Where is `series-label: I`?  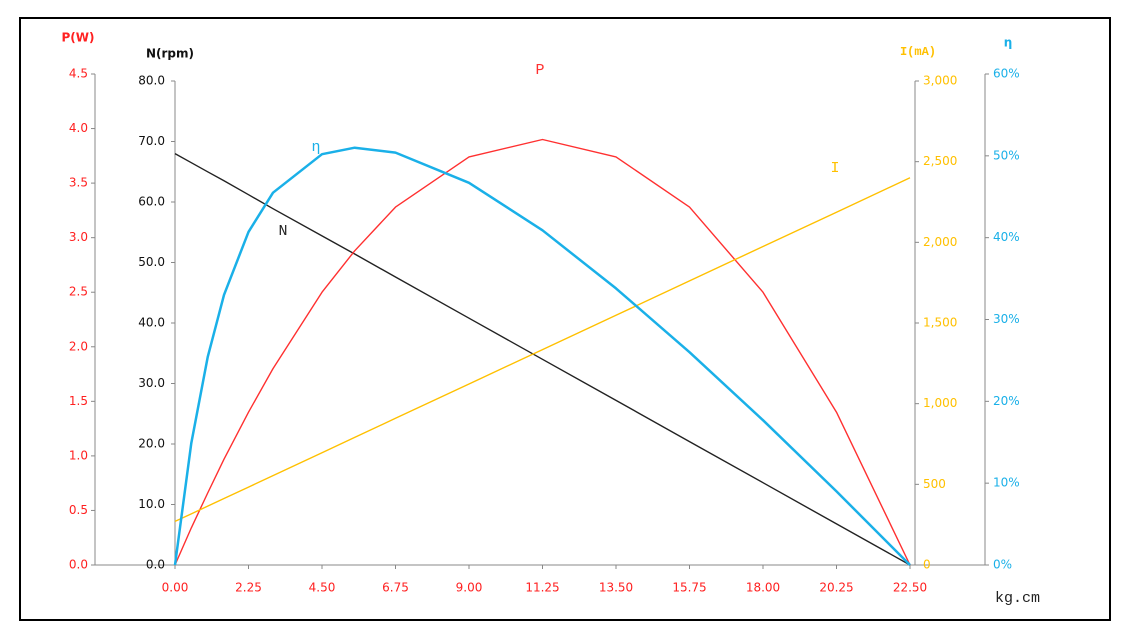 series-label: I is located at coordinates (834, 168).